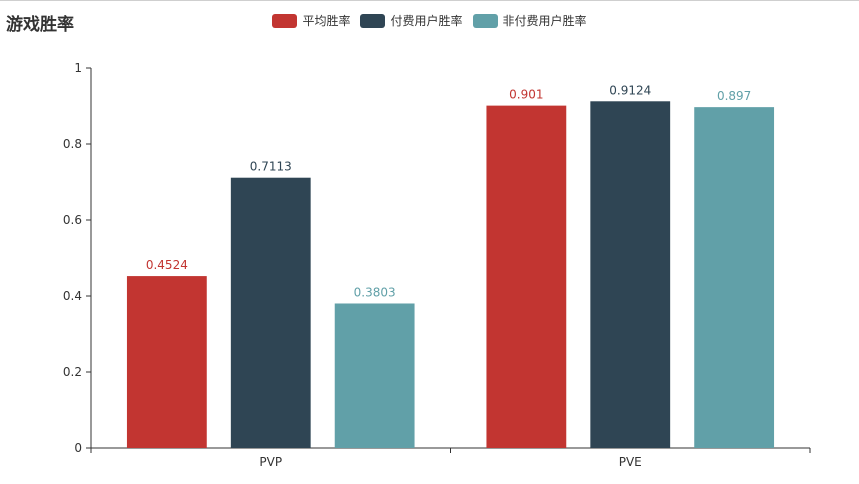 This screenshot has height=484, width=859. What do you see at coordinates (72, 220) in the screenshot?
I see `y-tick-label: 0.6` at bounding box center [72, 220].